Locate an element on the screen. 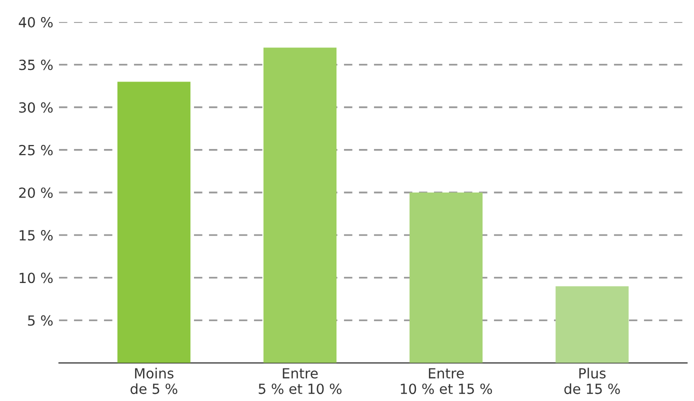 This screenshot has height=401, width=694. y-tick-label: 20 % is located at coordinates (36, 192).